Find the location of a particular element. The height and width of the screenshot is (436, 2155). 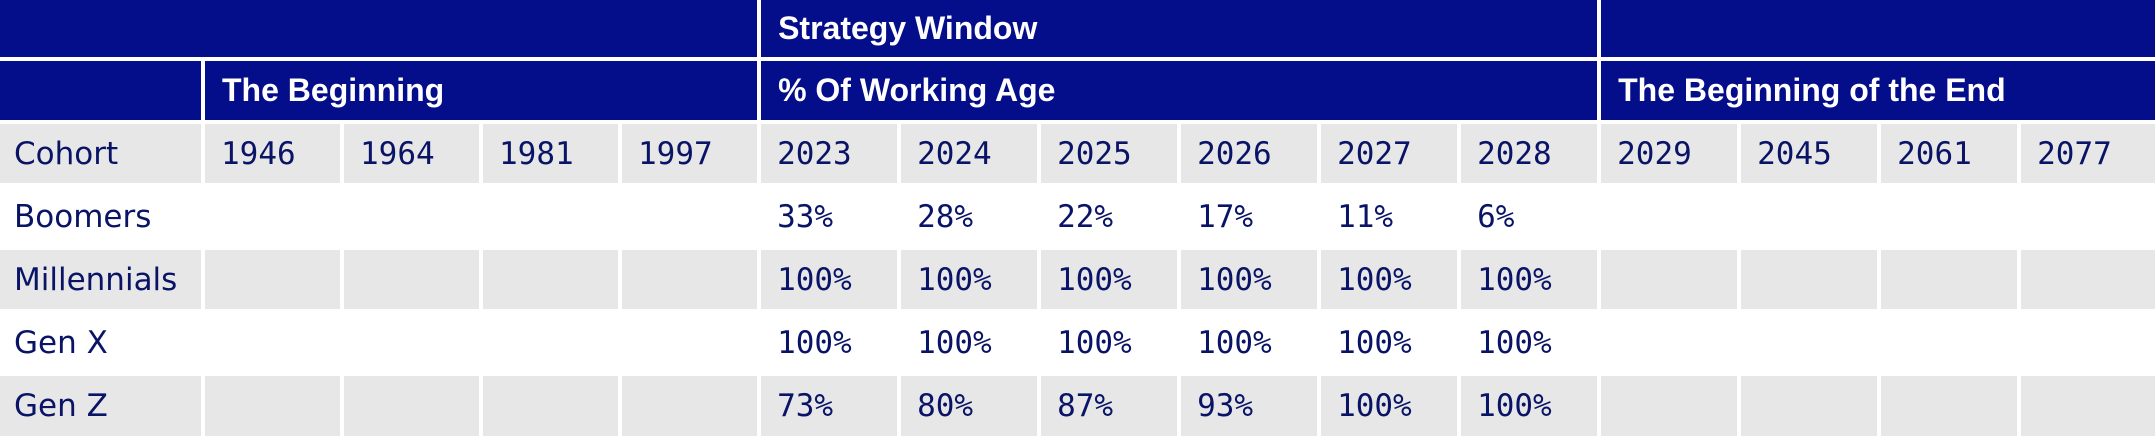

value-cell: 80% is located at coordinates (971, 406).